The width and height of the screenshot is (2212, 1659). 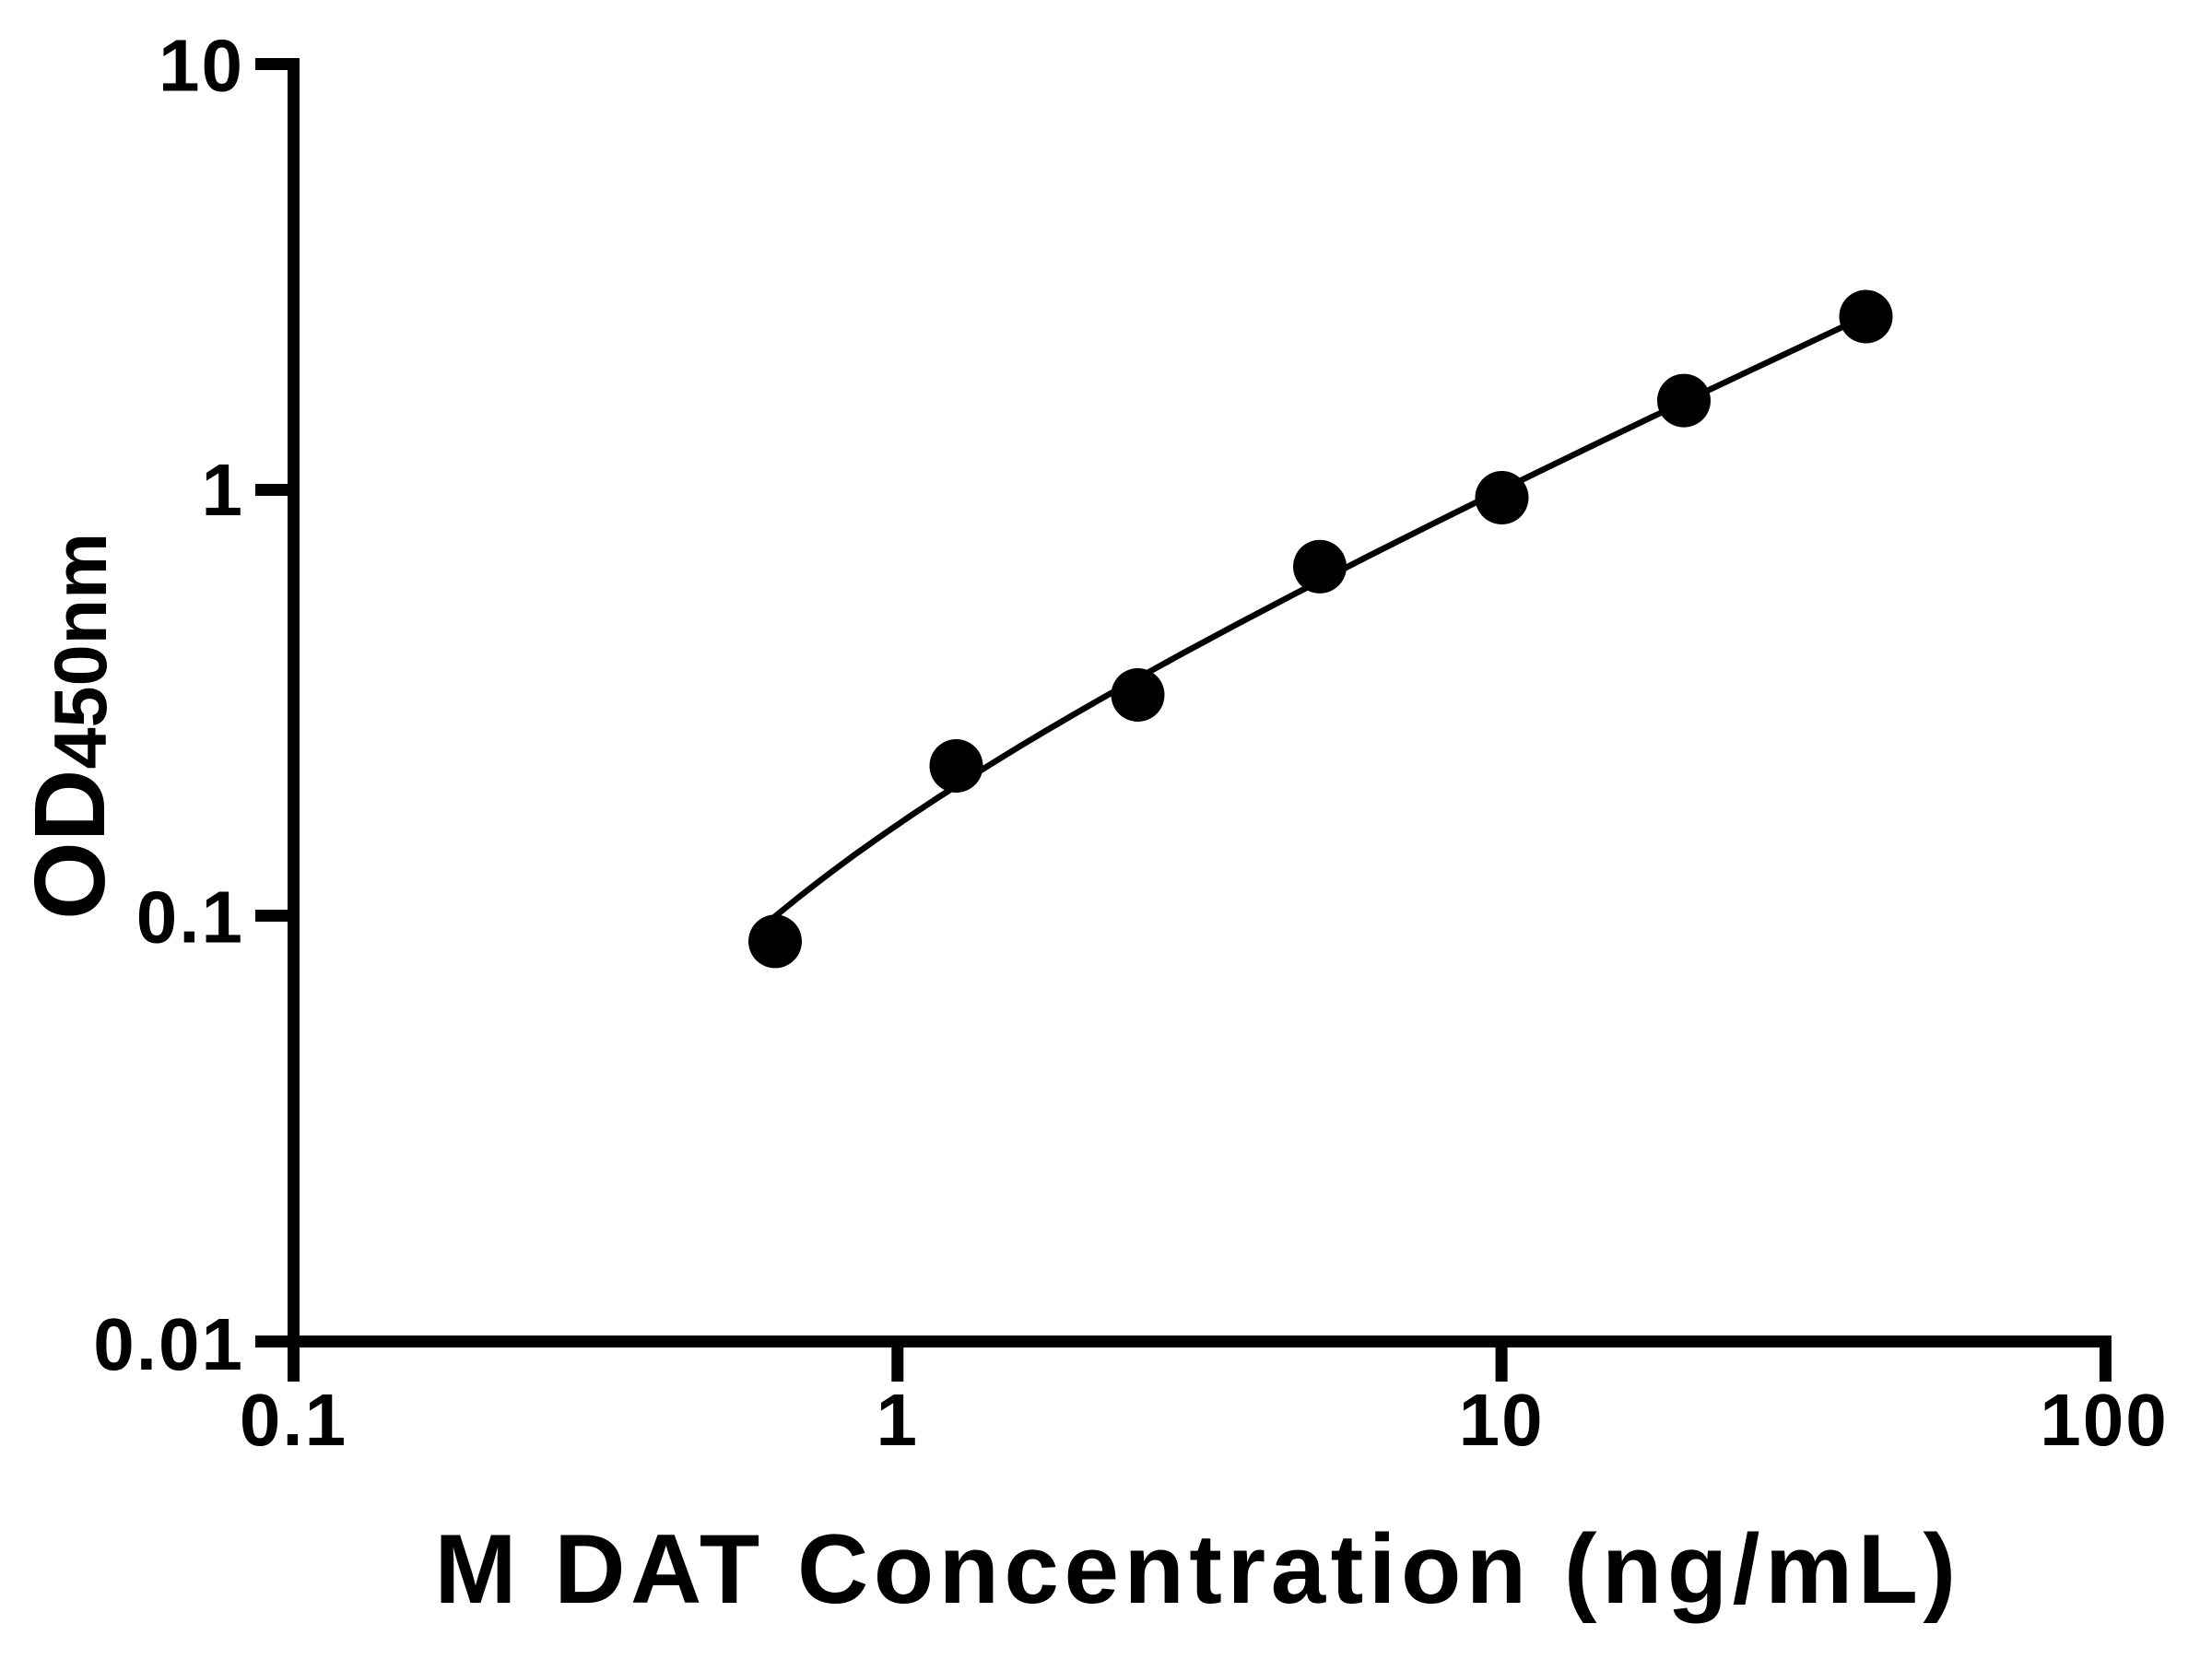 What do you see at coordinates (168, 1344) in the screenshot?
I see `svg-text: 0.01` at bounding box center [168, 1344].